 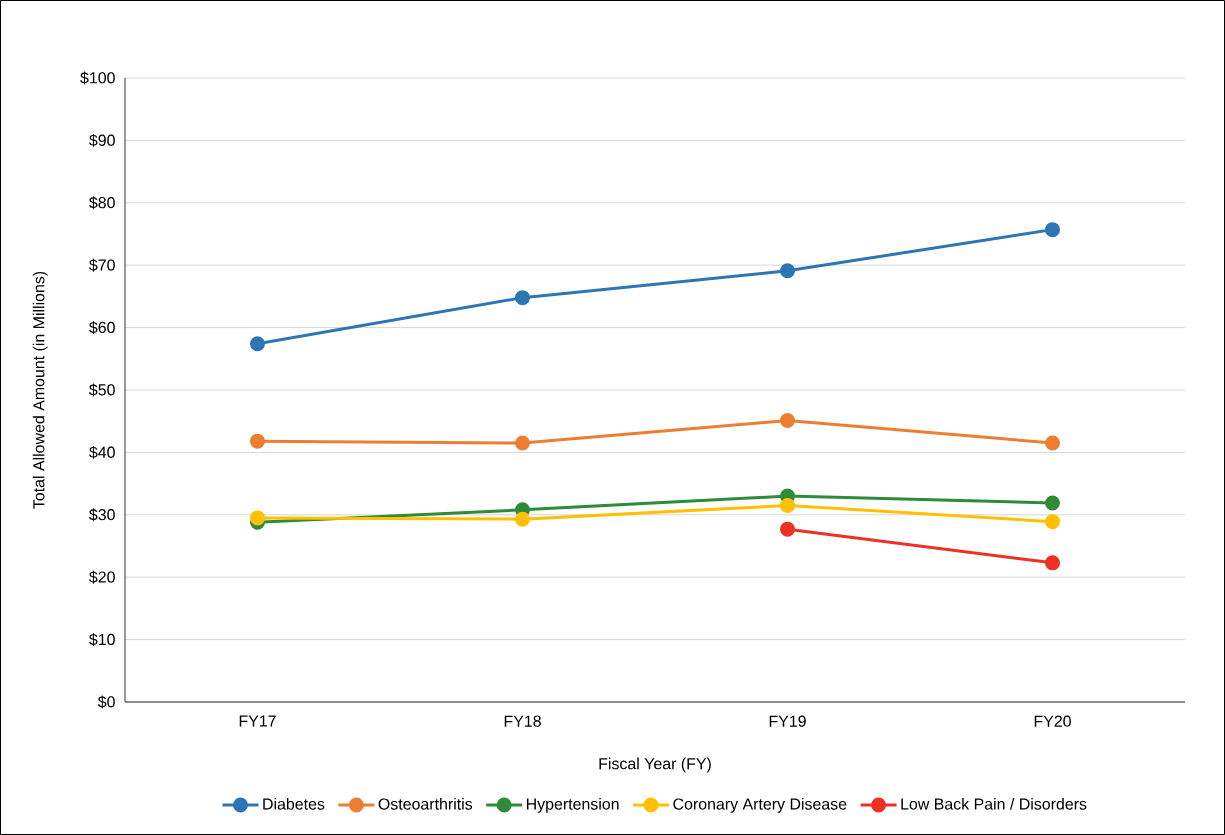 What do you see at coordinates (102, 203) in the screenshot?
I see `y-tick-label: $80` at bounding box center [102, 203].